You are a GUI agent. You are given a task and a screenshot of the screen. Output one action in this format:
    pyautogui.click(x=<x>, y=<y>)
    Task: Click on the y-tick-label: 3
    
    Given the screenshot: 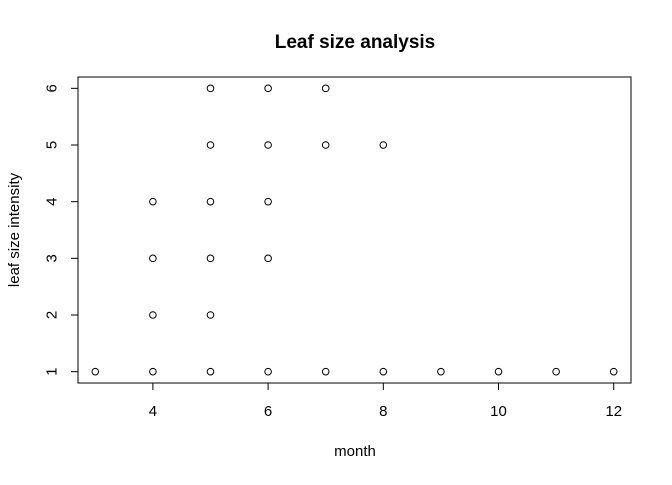 What is the action you would take?
    pyautogui.click(x=52, y=258)
    